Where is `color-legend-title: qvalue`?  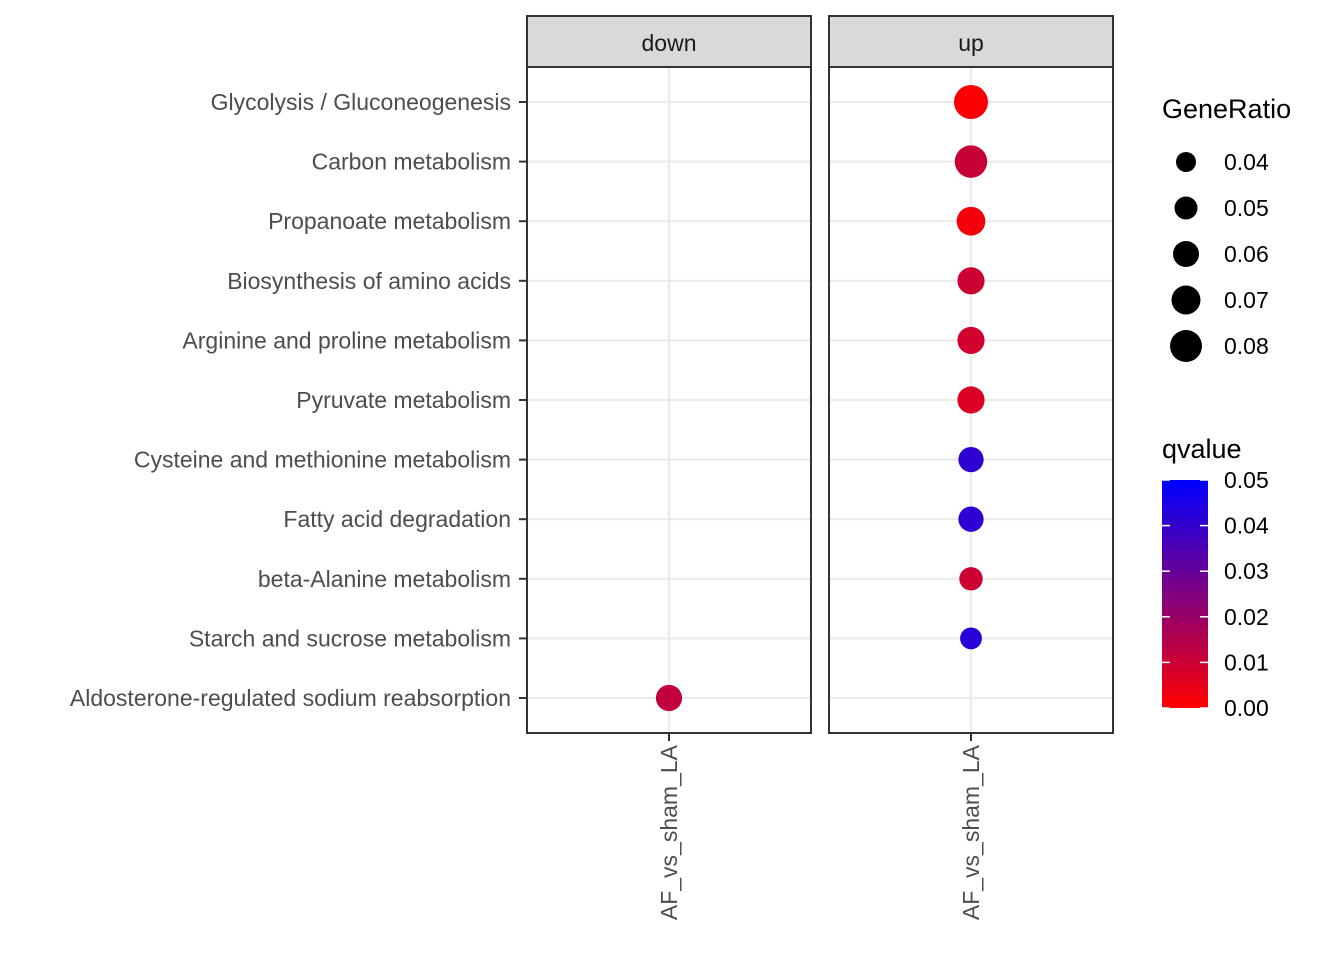
color-legend-title: qvalue is located at coordinates (1202, 449).